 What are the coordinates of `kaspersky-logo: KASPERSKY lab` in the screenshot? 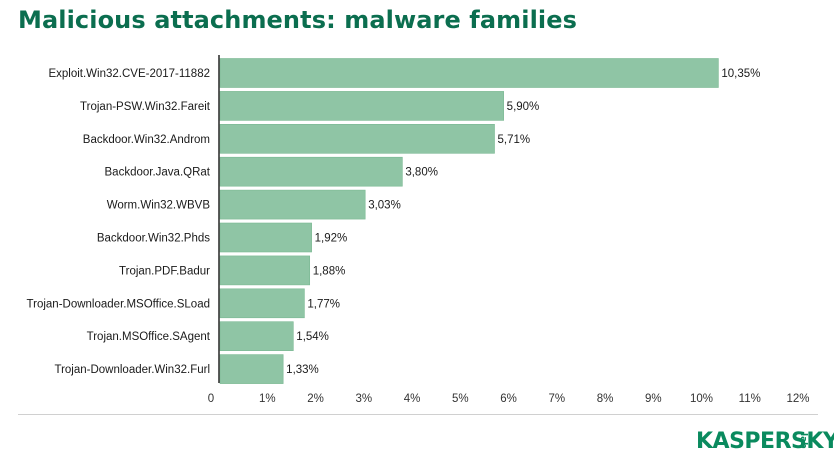 It's located at (765, 447).